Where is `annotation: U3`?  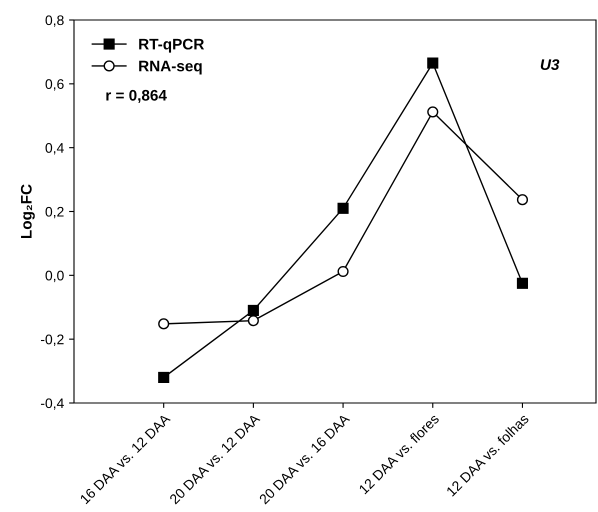 annotation: U3 is located at coordinates (550, 64).